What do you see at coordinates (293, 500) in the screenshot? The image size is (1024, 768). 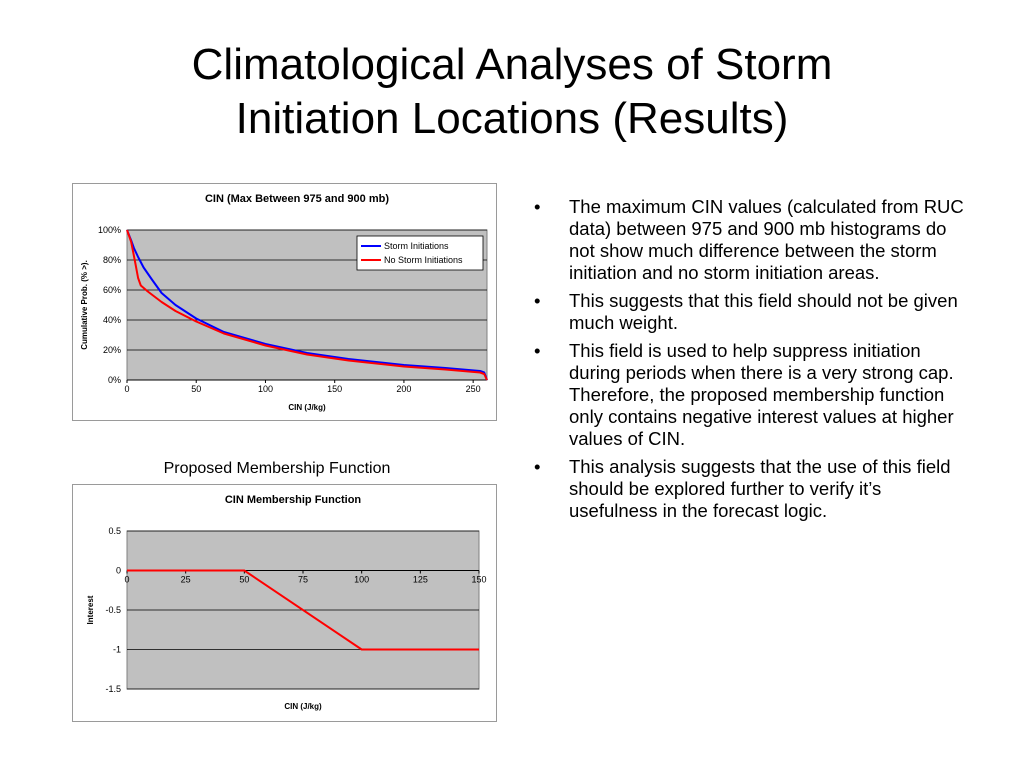 I see `cin-membership-title: CIN Membership Function` at bounding box center [293, 500].